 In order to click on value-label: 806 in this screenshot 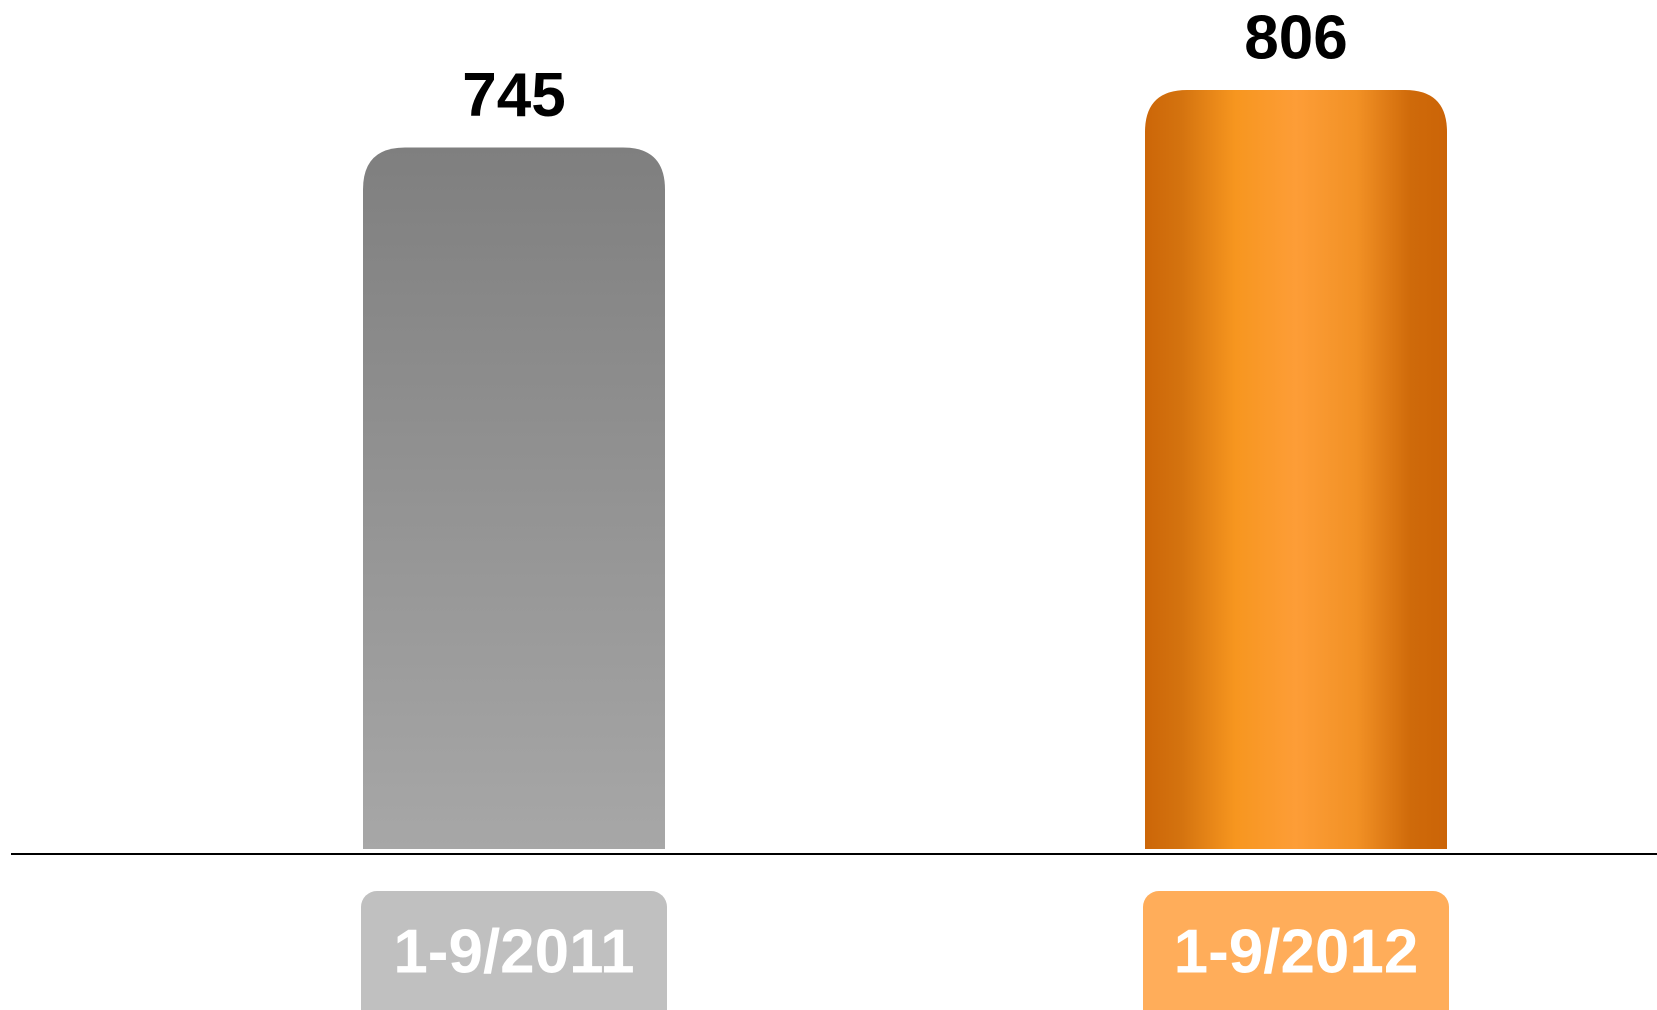, I will do `click(1295, 37)`.